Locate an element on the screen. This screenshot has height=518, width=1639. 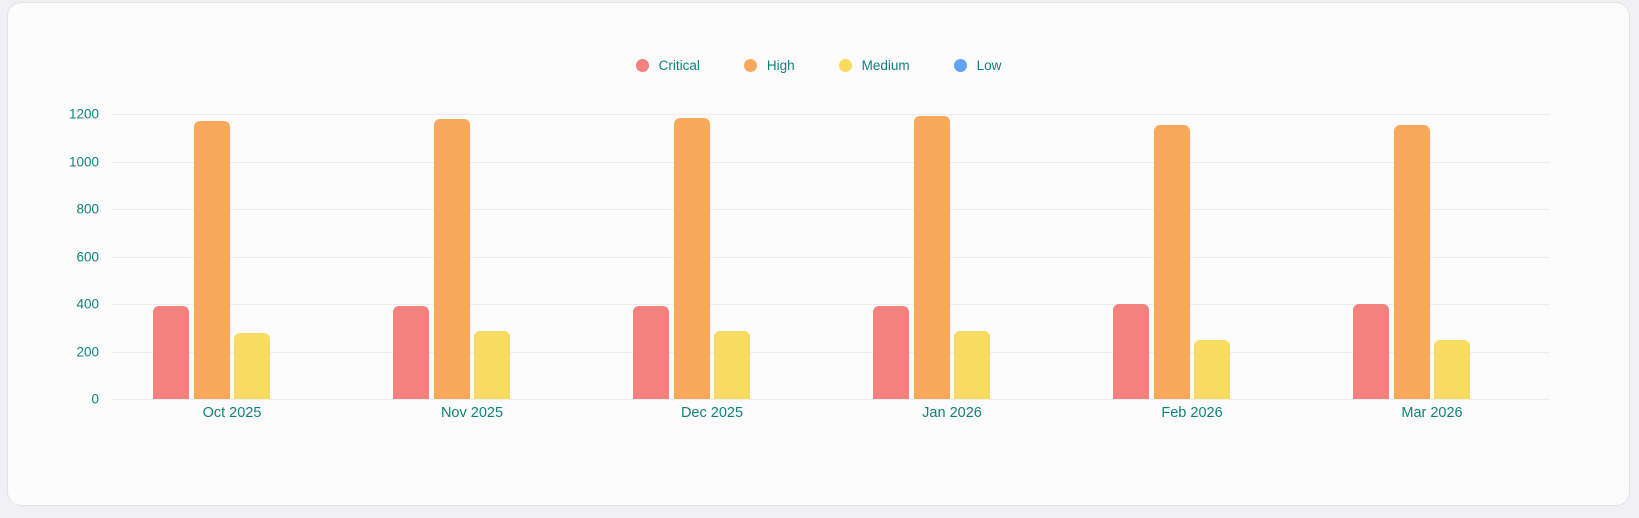
legend-label: Critical is located at coordinates (679, 65).